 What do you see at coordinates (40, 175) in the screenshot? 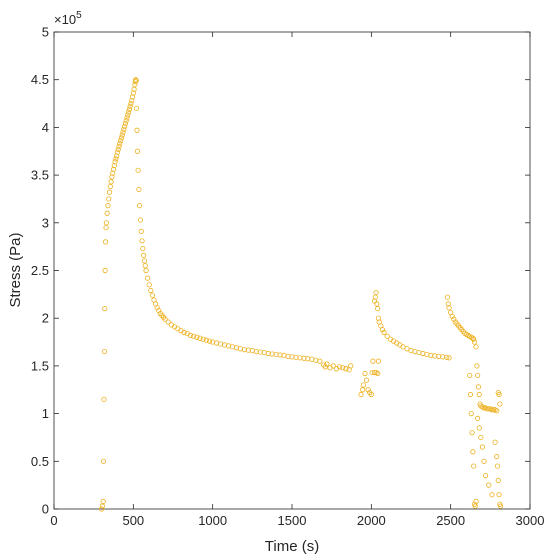
I see `y-tick-label: 3.5` at bounding box center [40, 175].